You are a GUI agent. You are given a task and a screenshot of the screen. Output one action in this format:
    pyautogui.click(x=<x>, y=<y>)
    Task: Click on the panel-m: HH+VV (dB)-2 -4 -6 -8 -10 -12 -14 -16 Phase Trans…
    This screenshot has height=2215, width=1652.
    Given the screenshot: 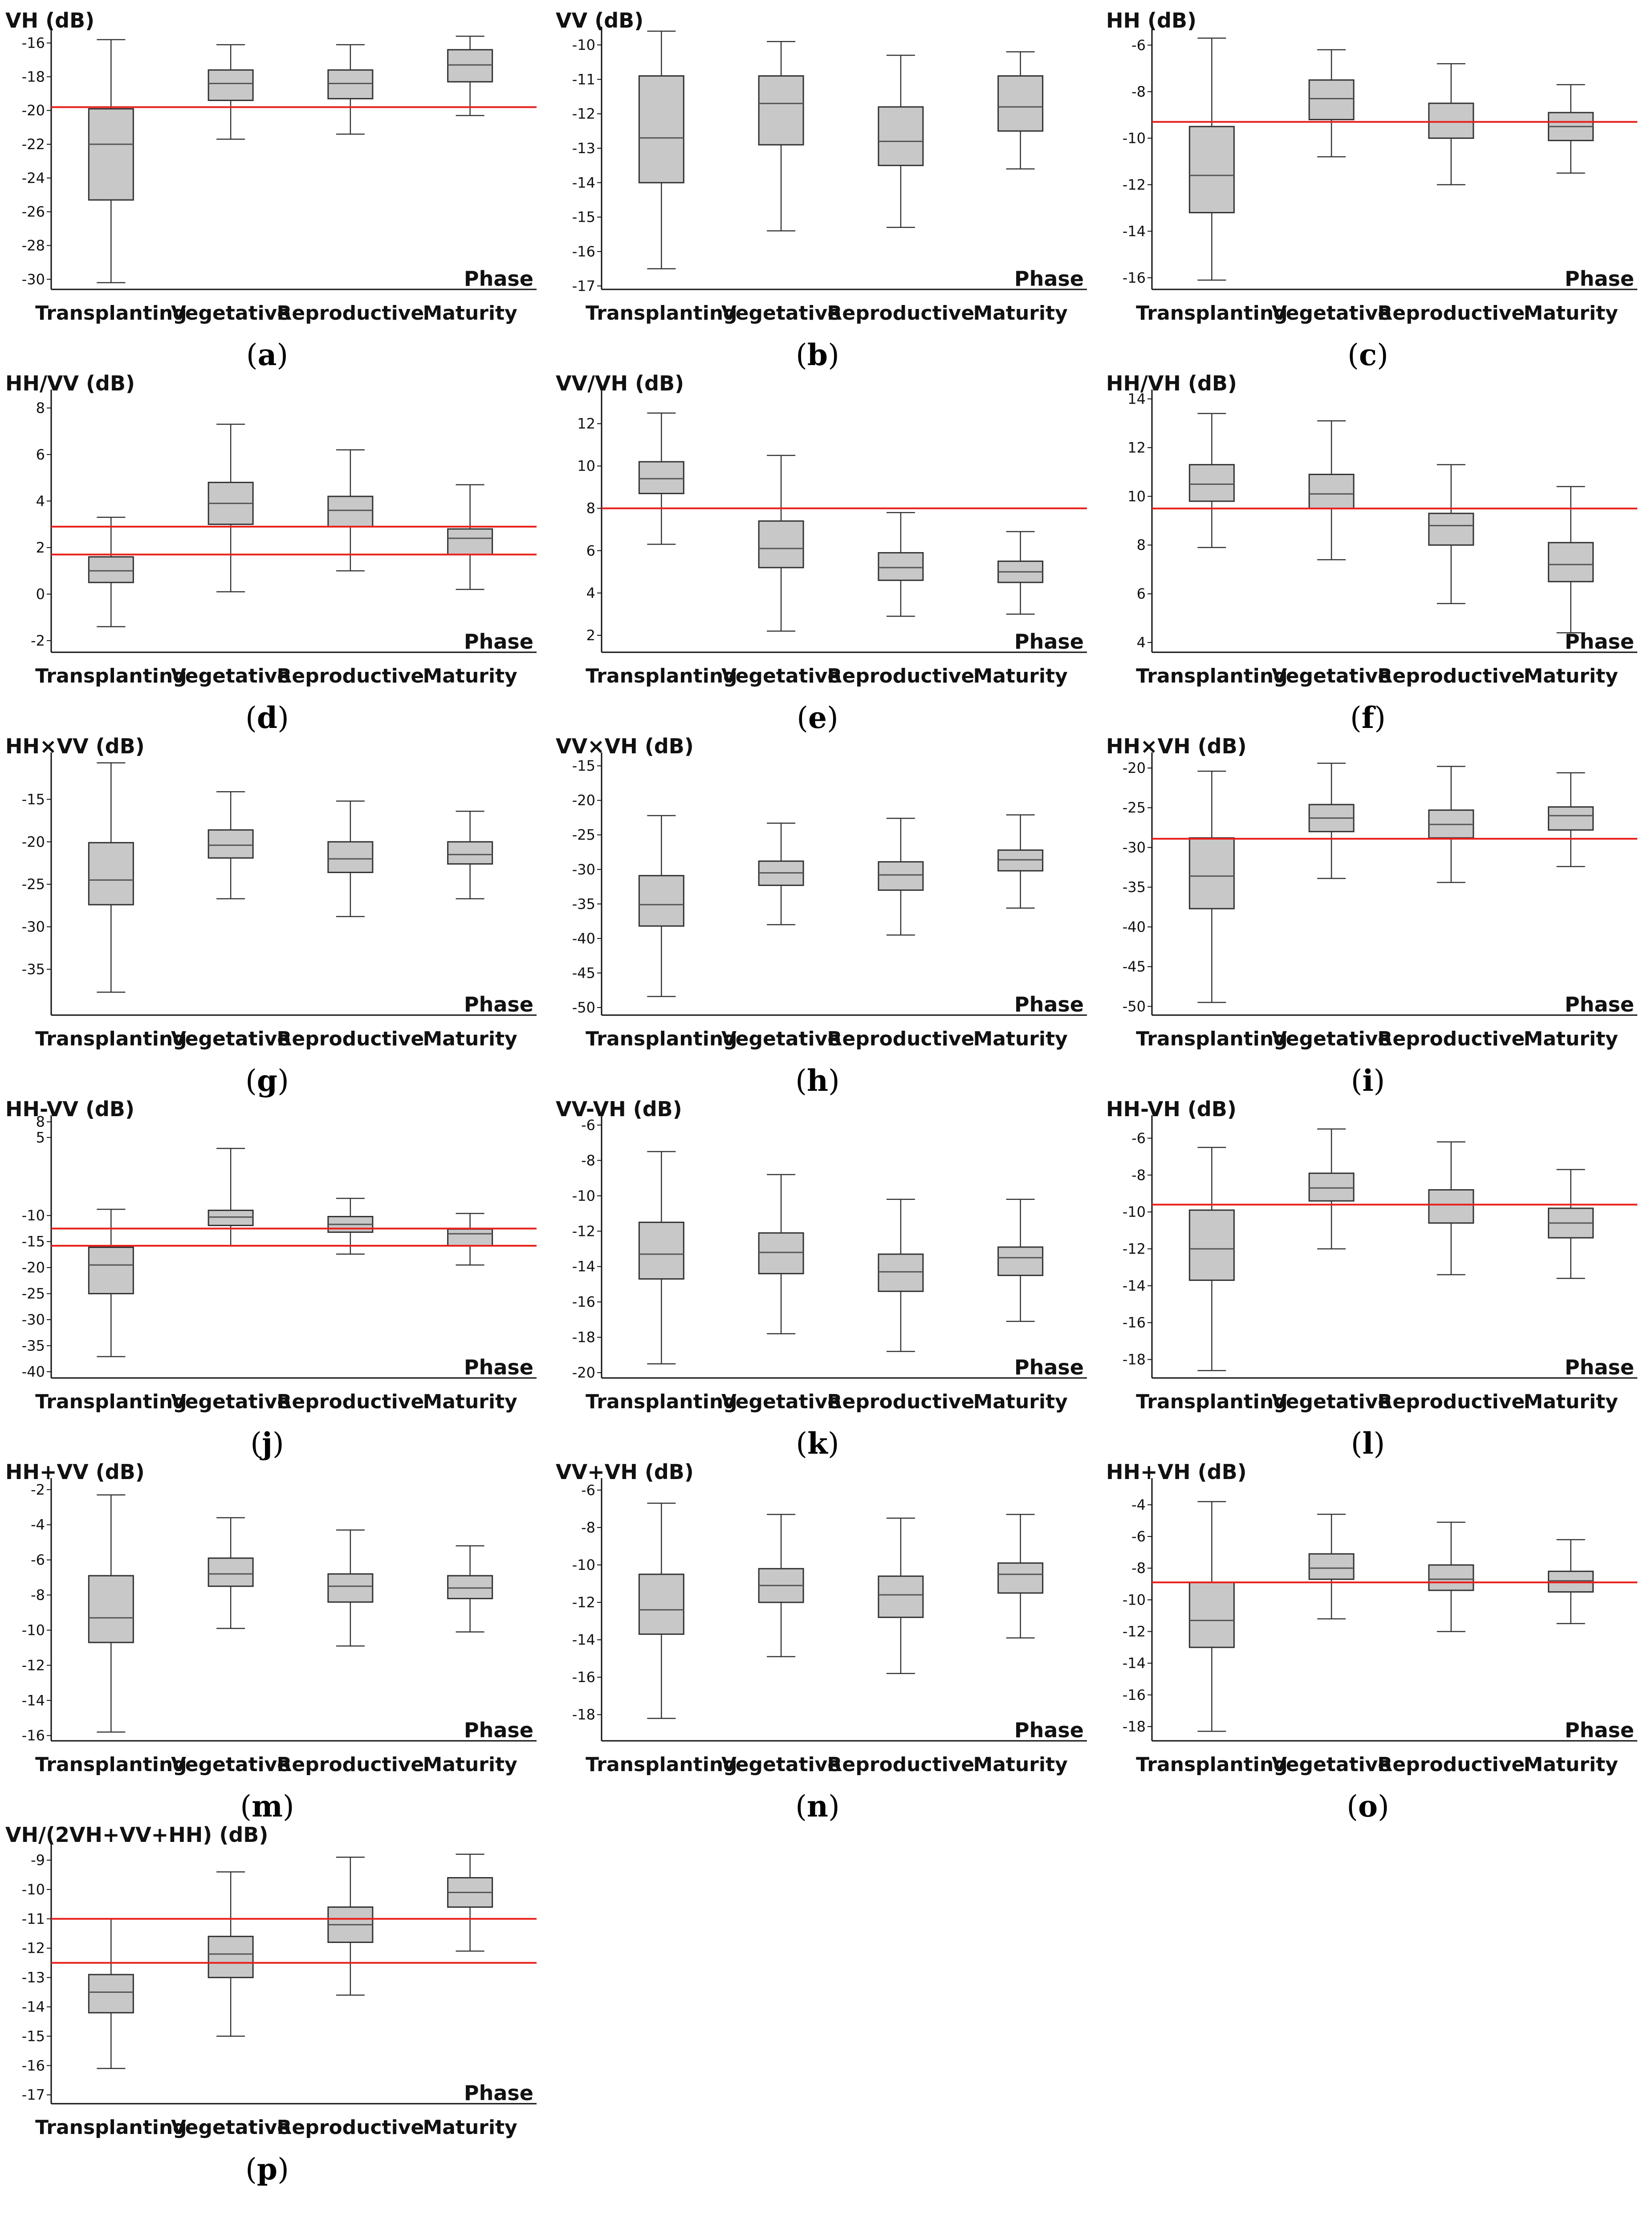 What is the action you would take?
    pyautogui.click(x=271, y=1642)
    